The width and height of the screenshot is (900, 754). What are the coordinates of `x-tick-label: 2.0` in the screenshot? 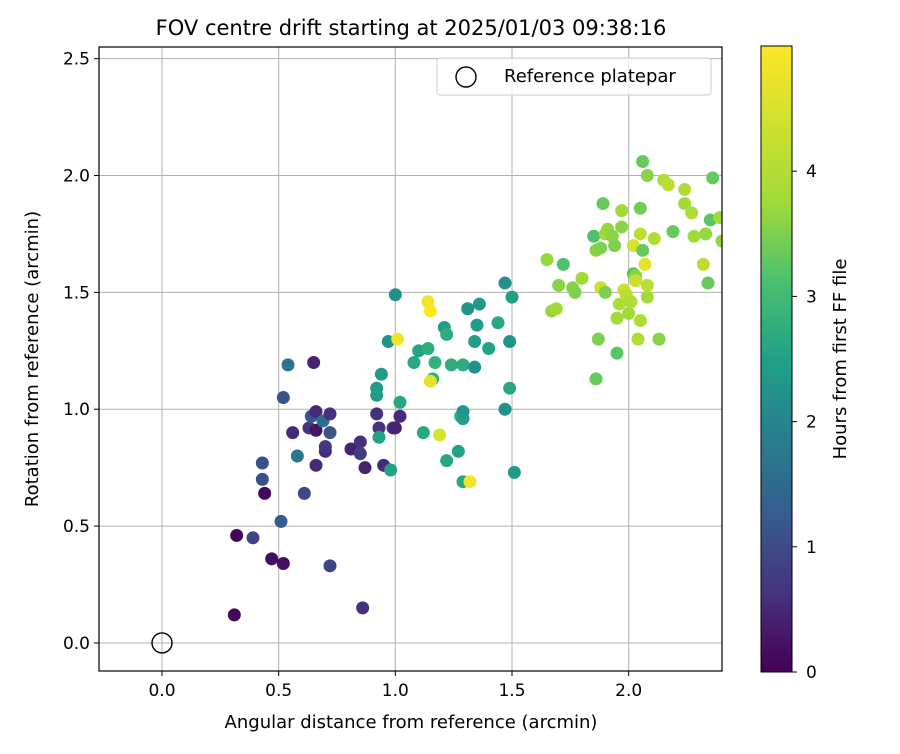 It's located at (628, 691).